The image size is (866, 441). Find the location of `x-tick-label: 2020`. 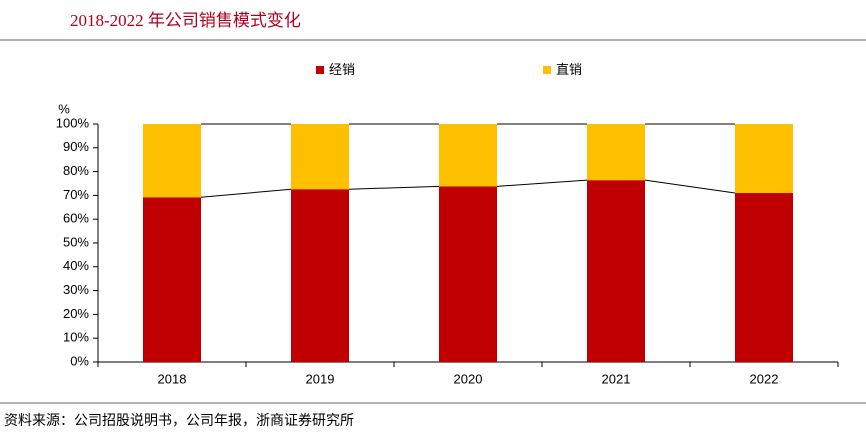

x-tick-label: 2020 is located at coordinates (468, 378).